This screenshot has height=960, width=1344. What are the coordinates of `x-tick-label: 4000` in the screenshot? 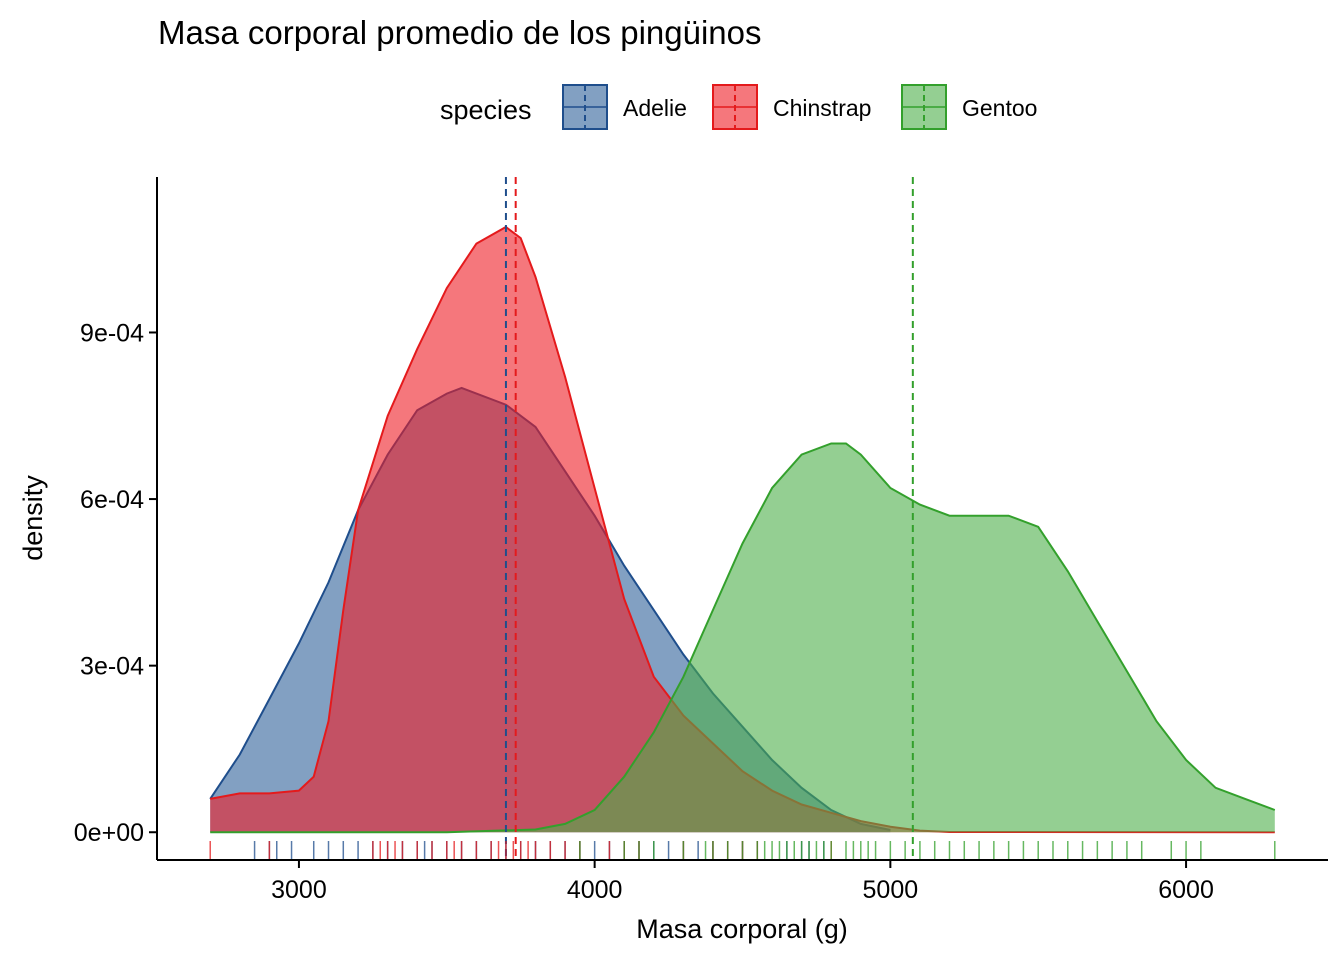 It's located at (595, 890).